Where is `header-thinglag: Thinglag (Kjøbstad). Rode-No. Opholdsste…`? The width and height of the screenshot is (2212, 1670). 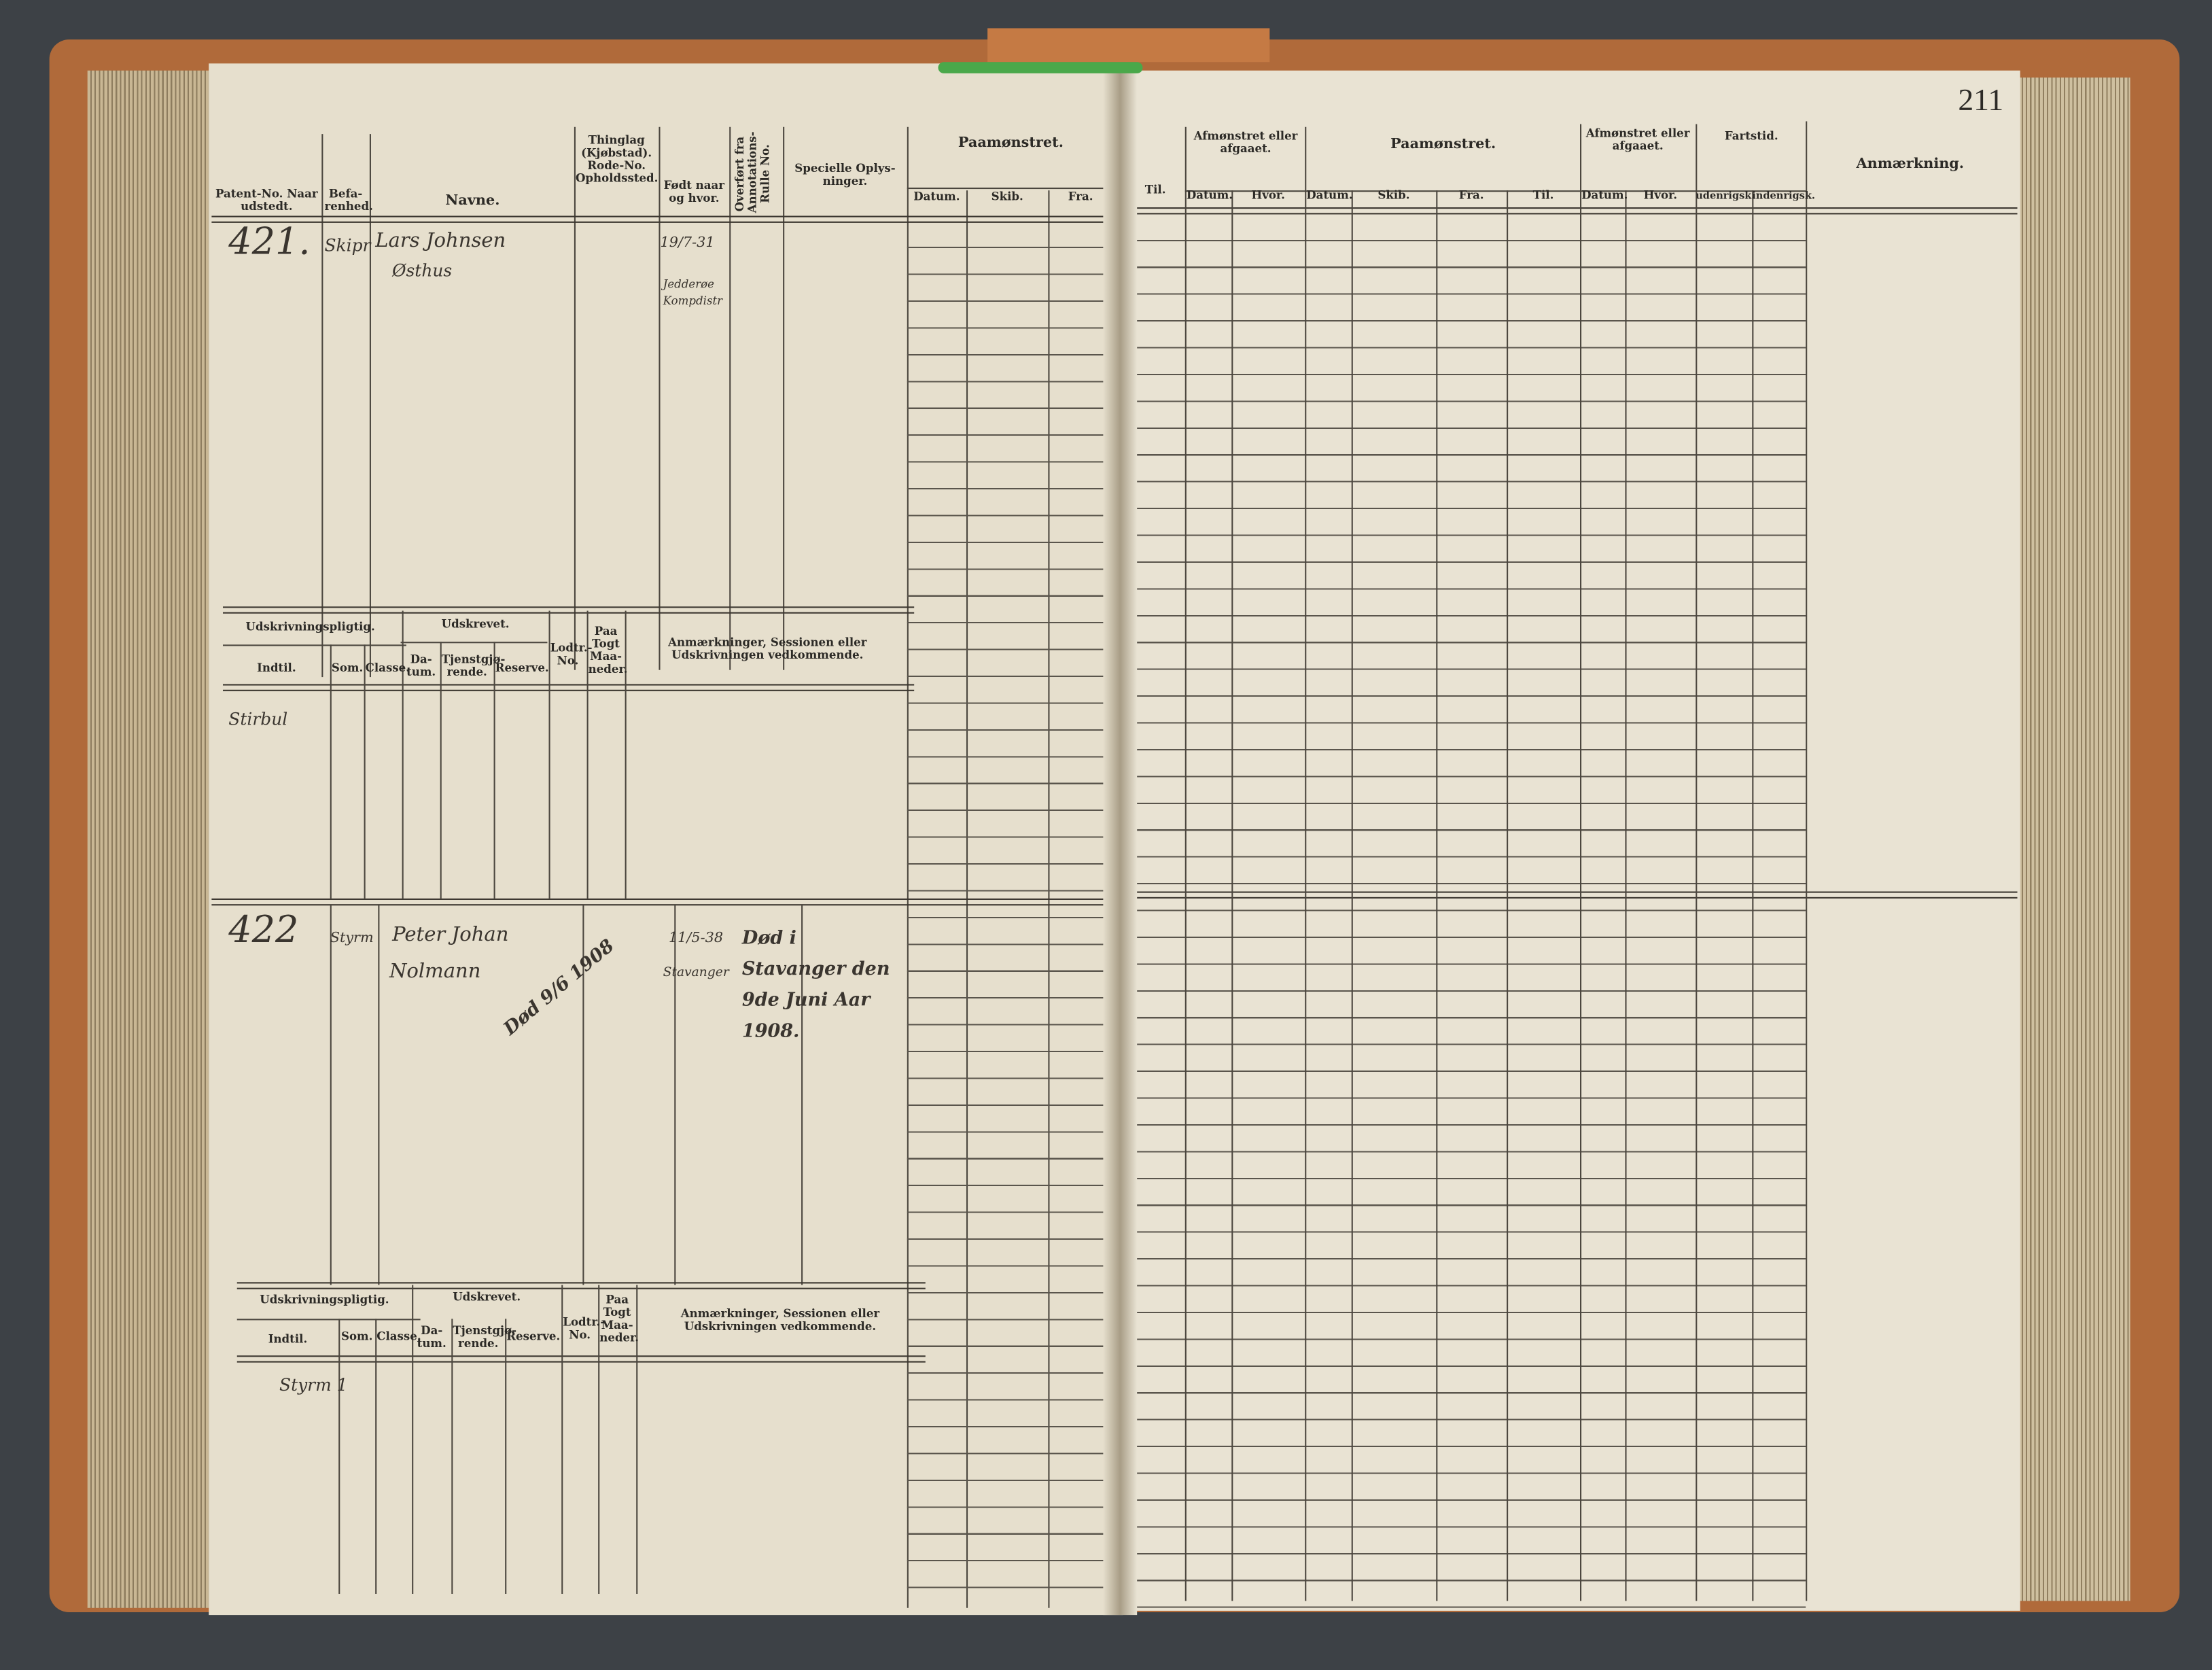
header-thinglag: Thinglag (Kjøbstad). Rode-No. Opholdsste… is located at coordinates (617, 159).